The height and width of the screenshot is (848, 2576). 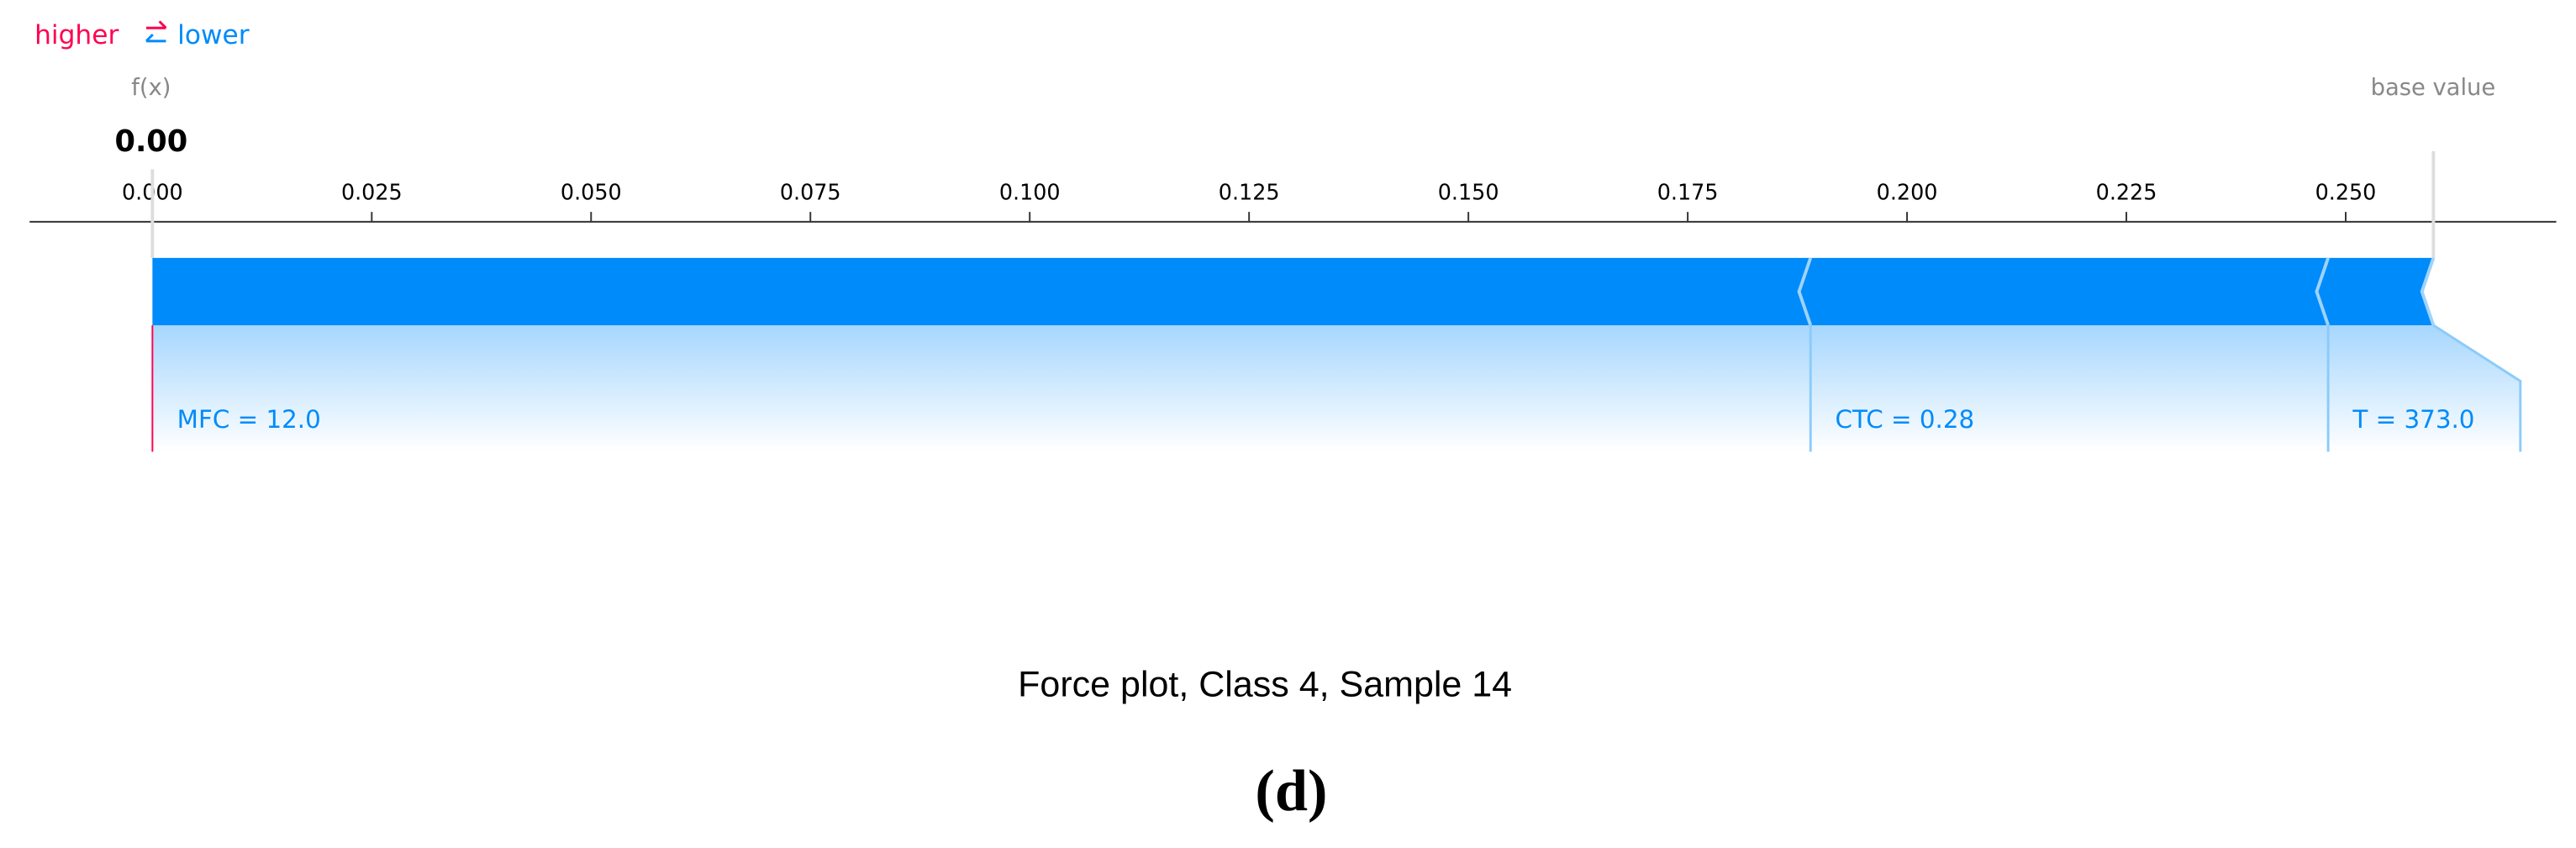 What do you see at coordinates (213, 35) in the screenshot?
I see `legend-lower: lower` at bounding box center [213, 35].